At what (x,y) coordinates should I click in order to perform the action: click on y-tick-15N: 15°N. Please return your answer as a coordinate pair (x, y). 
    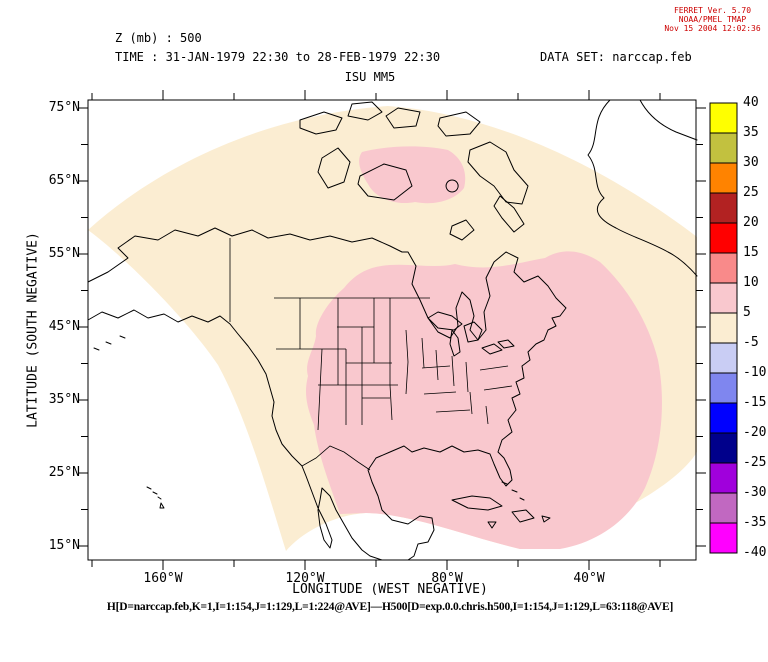
    Looking at the image, I should click on (64, 545).